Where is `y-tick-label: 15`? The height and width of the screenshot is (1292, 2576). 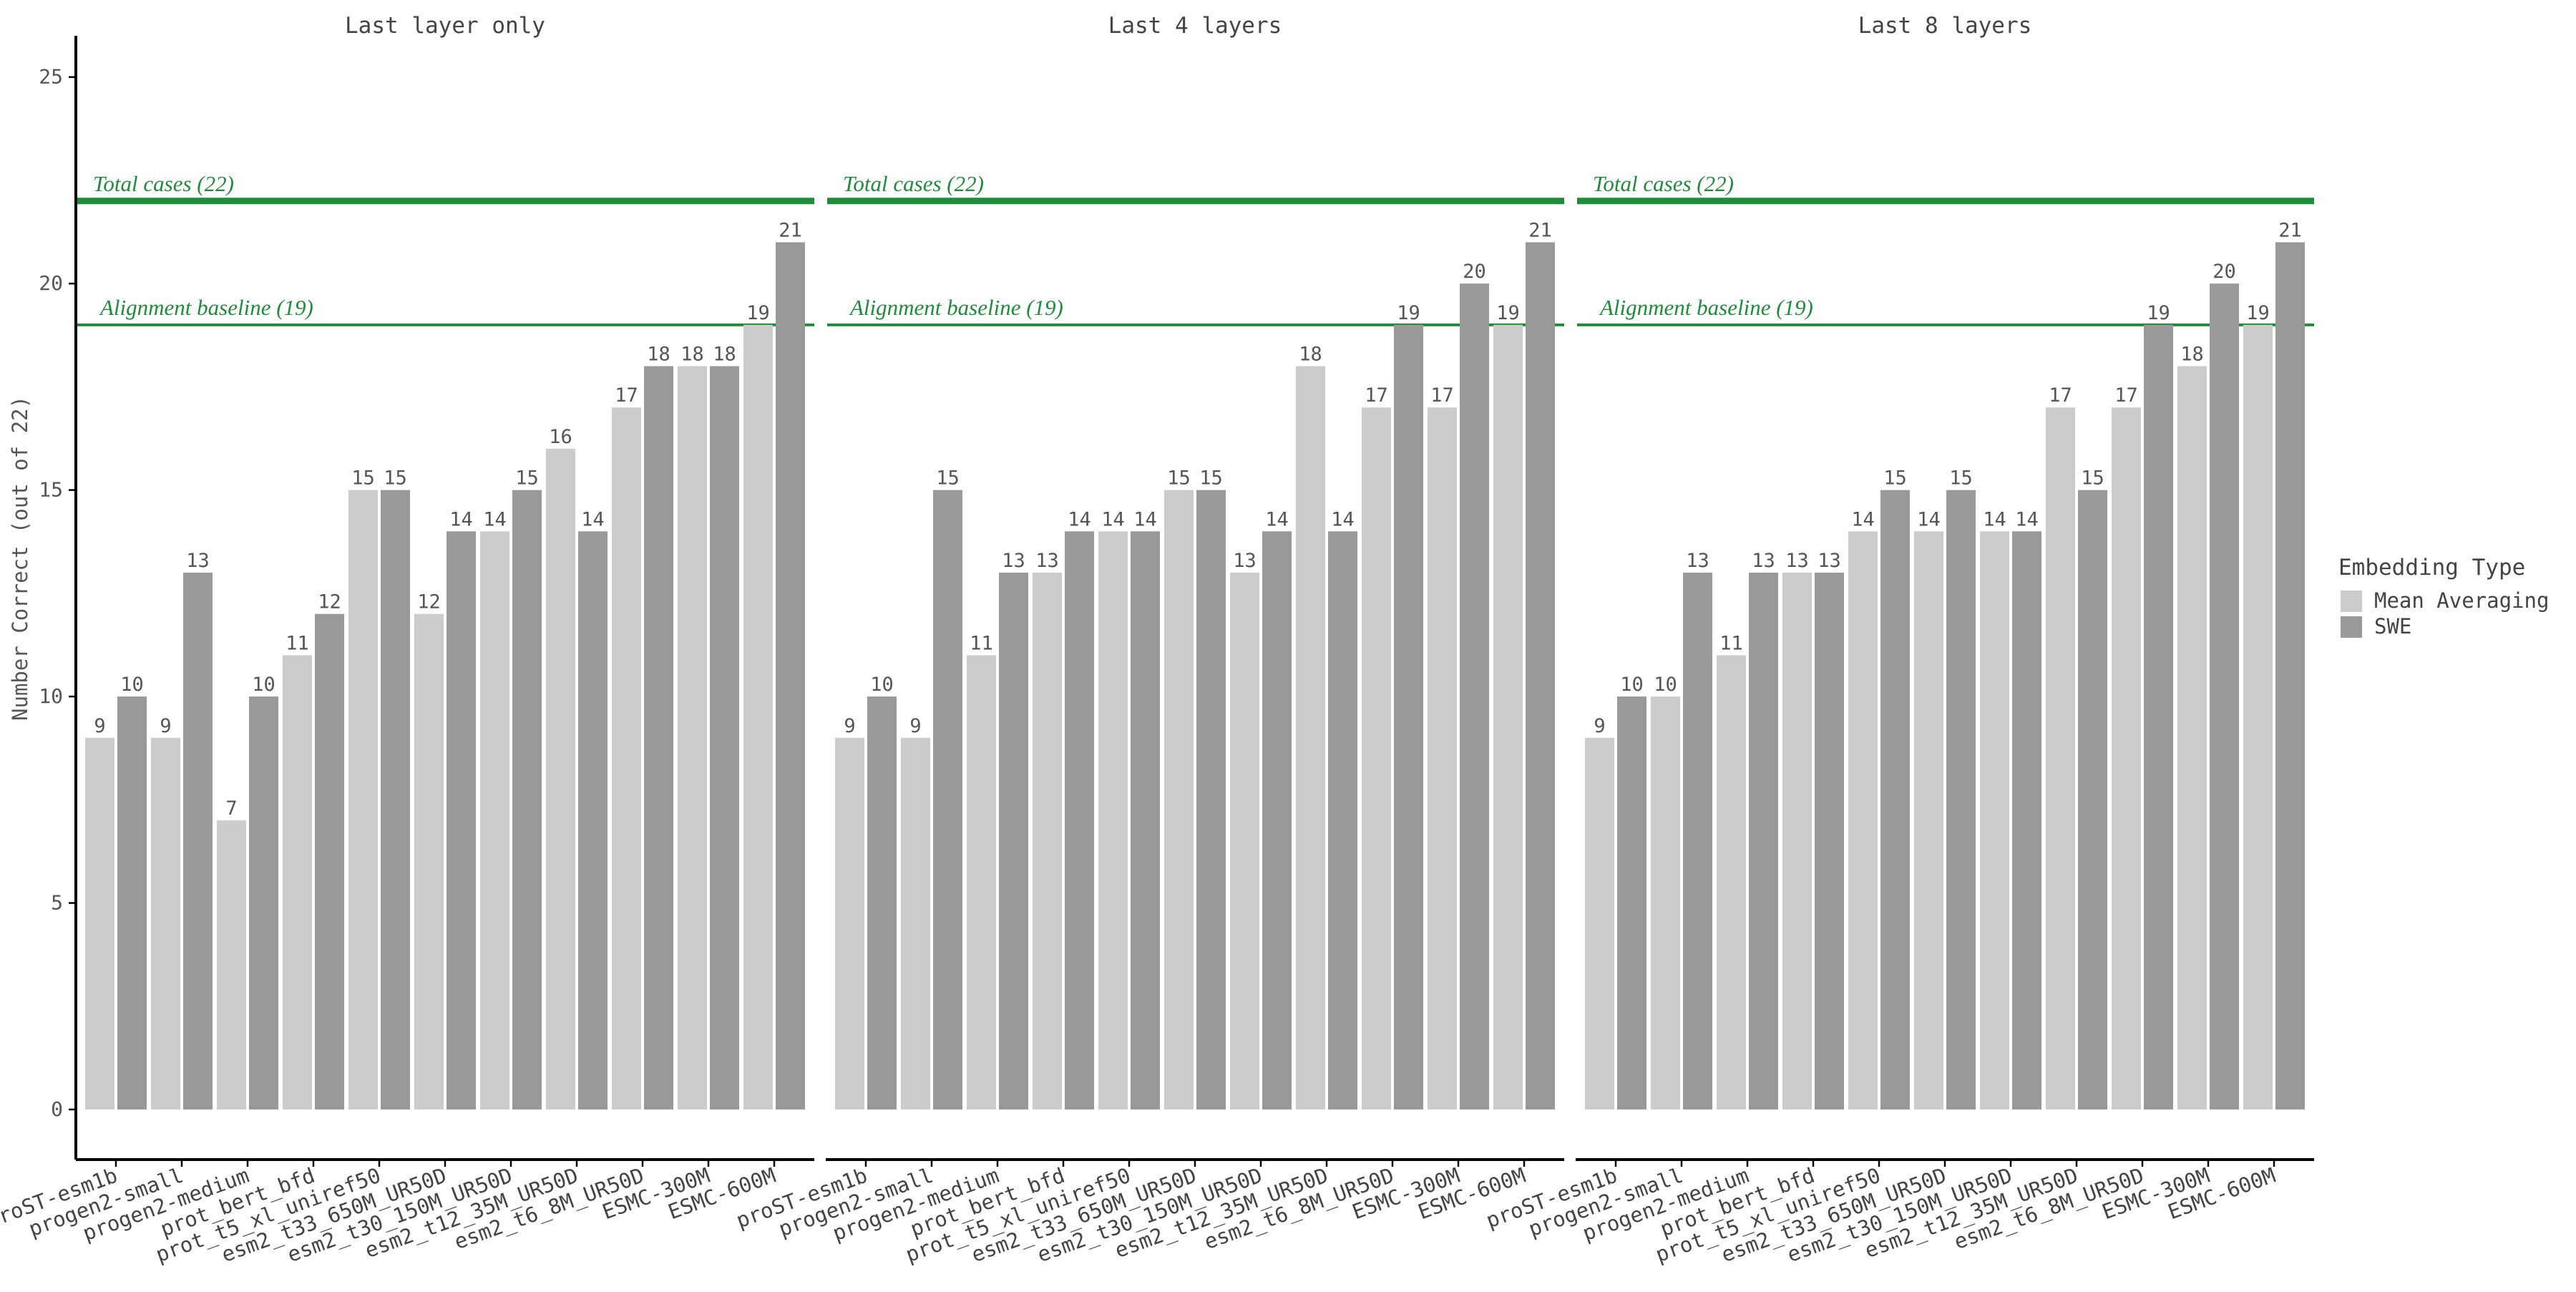
y-tick-label: 15 is located at coordinates (51, 490).